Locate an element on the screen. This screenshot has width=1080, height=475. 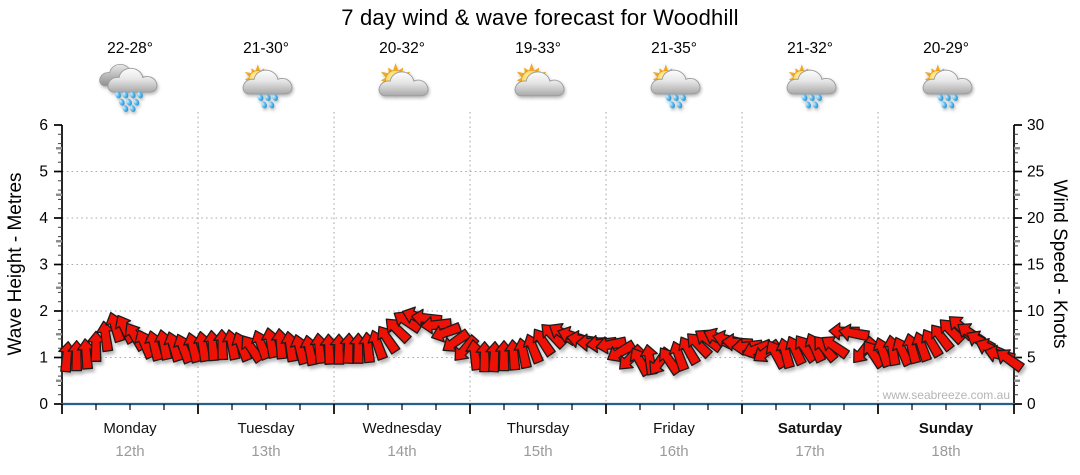
right-tick-label: 30 is located at coordinates (1036, 125).